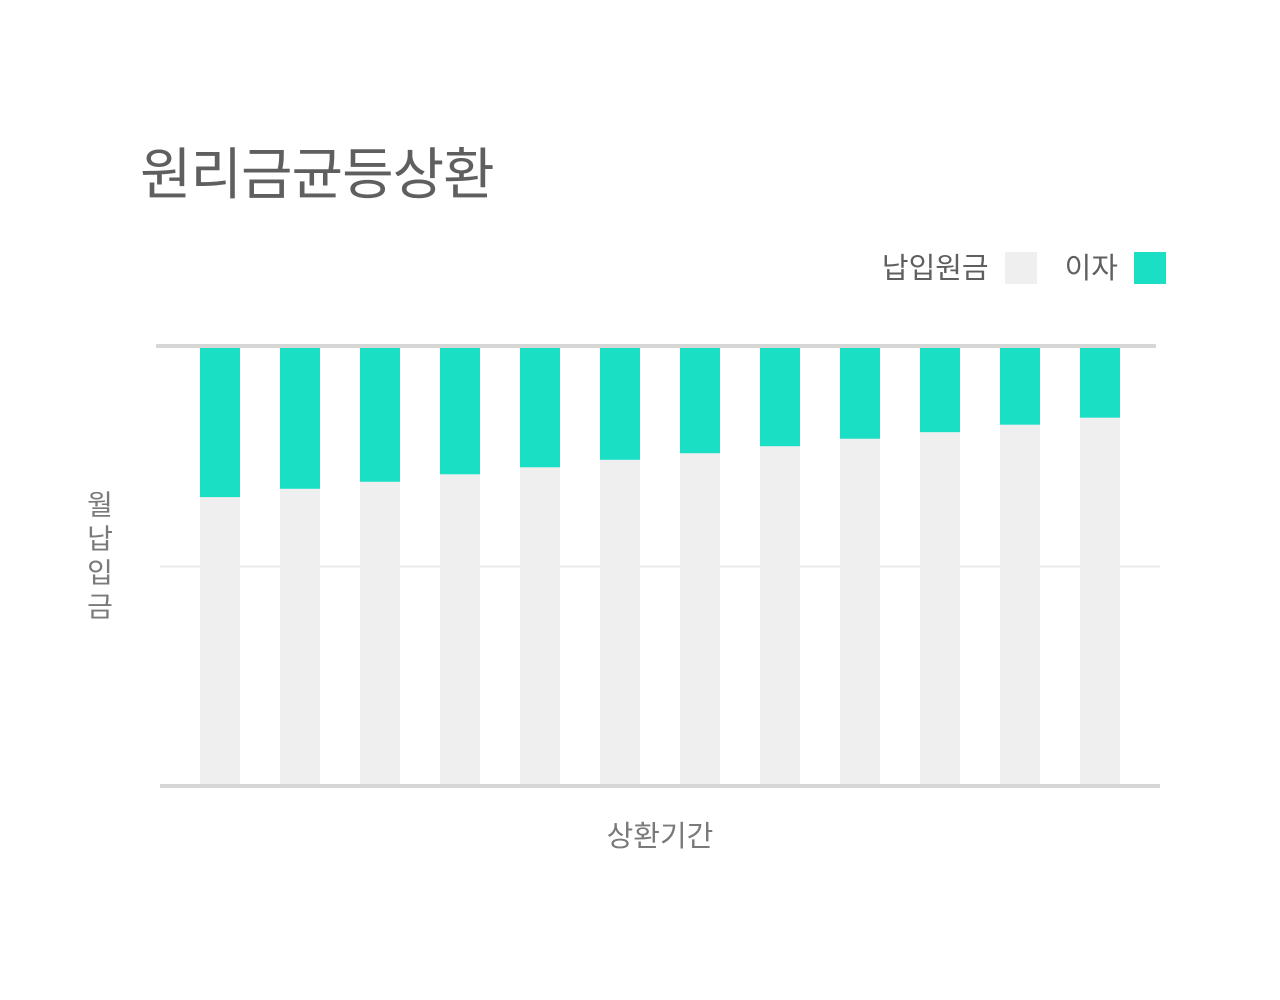 The height and width of the screenshot is (1000, 1280). I want to click on legend: 납입원금 이자, so click(1024, 268).